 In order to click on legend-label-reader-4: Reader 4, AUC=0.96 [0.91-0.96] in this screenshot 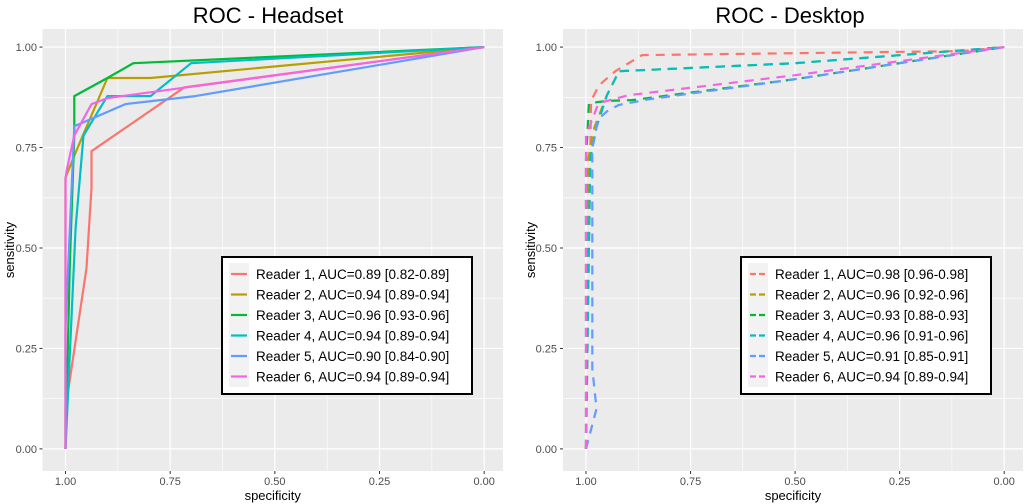, I will do `click(871, 336)`.